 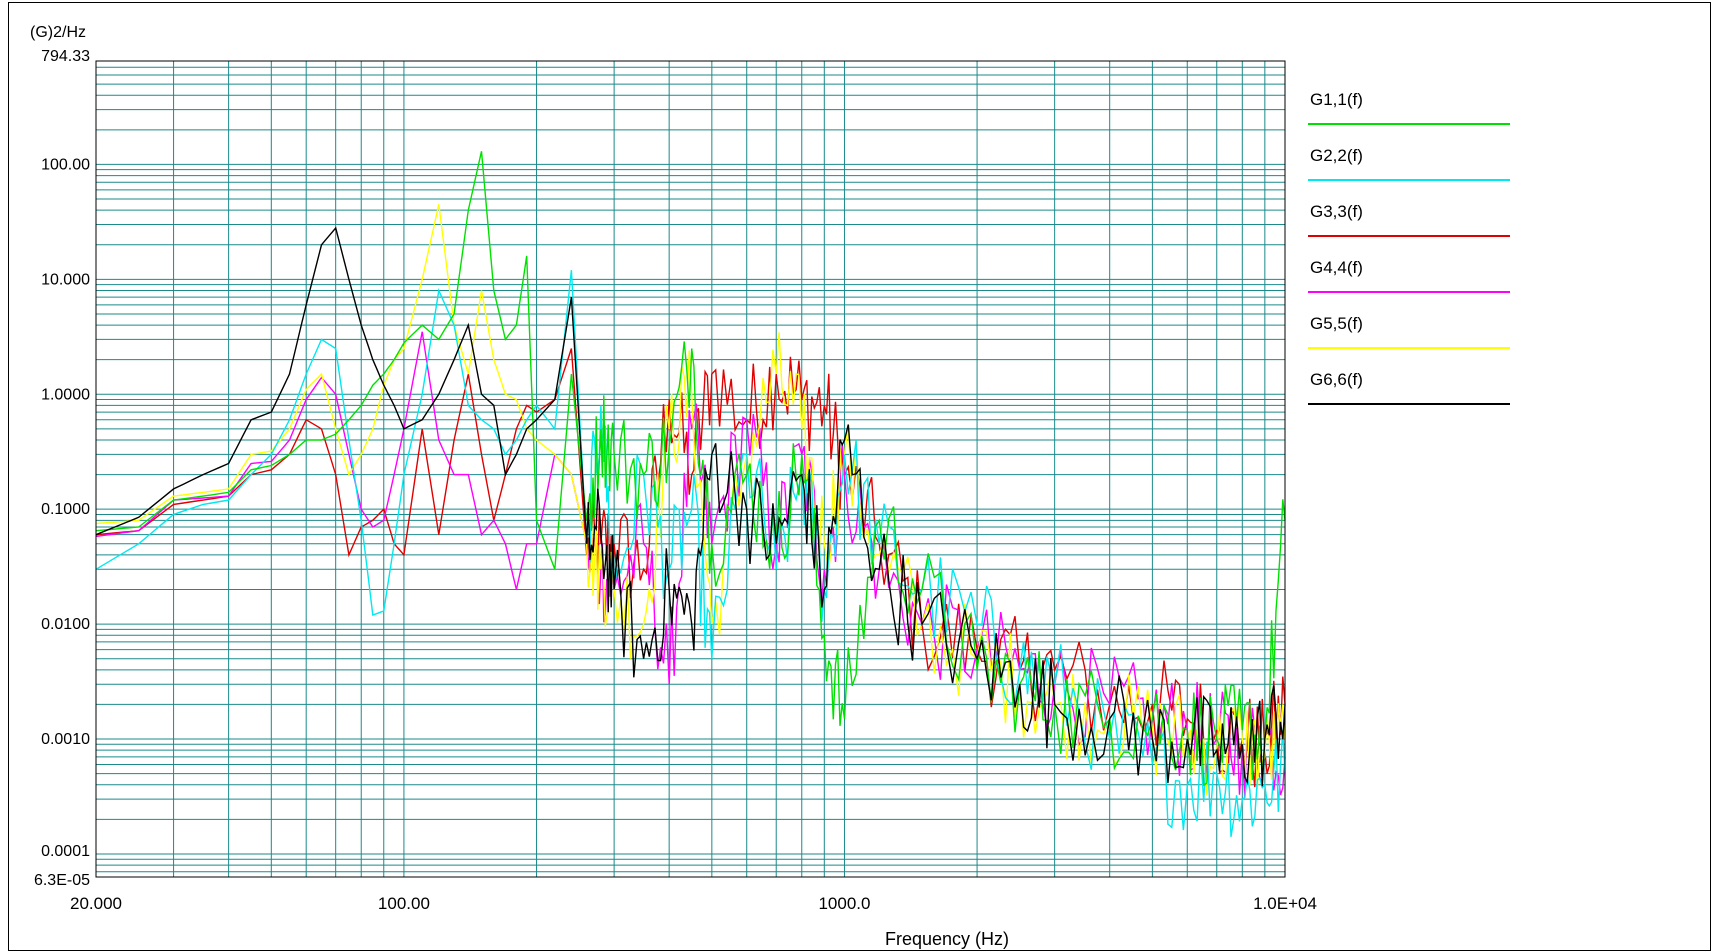 What do you see at coordinates (65, 394) in the screenshot?
I see `y-tick-label: 1.0000` at bounding box center [65, 394].